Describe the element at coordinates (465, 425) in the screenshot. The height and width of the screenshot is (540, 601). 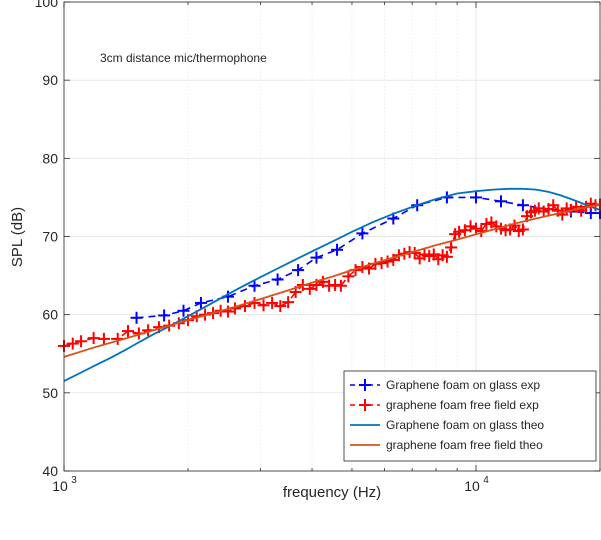
I see `legend-label: Graphene foam on glass theo` at that location.